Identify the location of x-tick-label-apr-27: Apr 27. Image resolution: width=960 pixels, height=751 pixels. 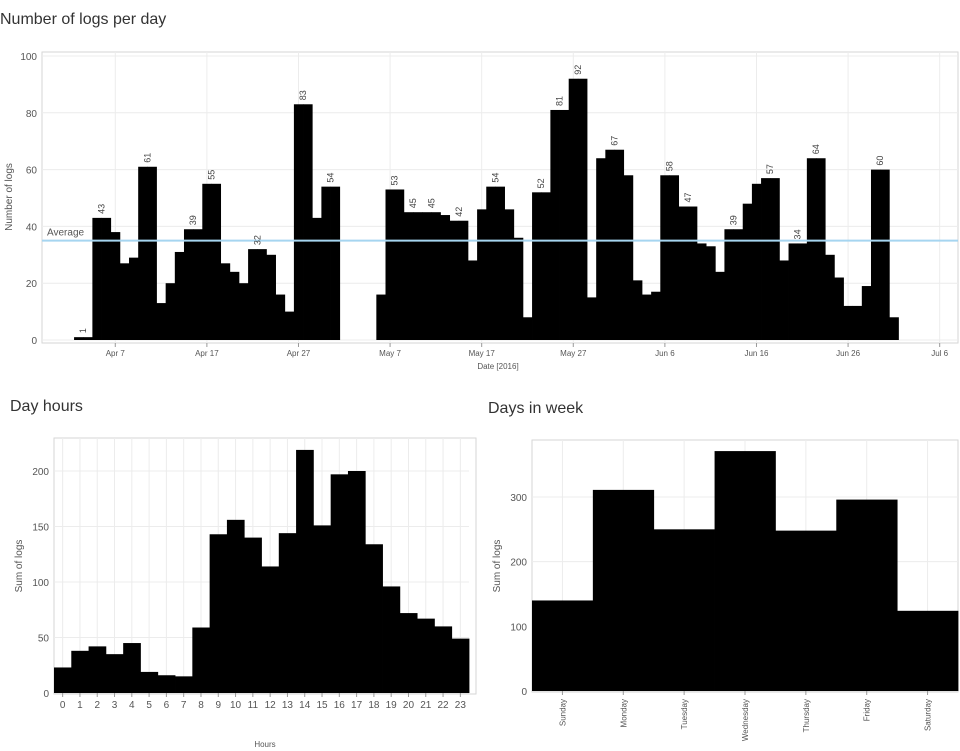
(299, 353).